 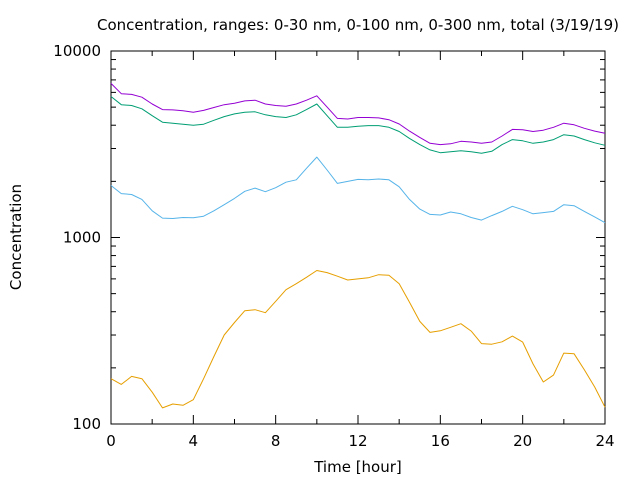 What do you see at coordinates (16, 237) in the screenshot?
I see `y-axis-label: Concentration` at bounding box center [16, 237].